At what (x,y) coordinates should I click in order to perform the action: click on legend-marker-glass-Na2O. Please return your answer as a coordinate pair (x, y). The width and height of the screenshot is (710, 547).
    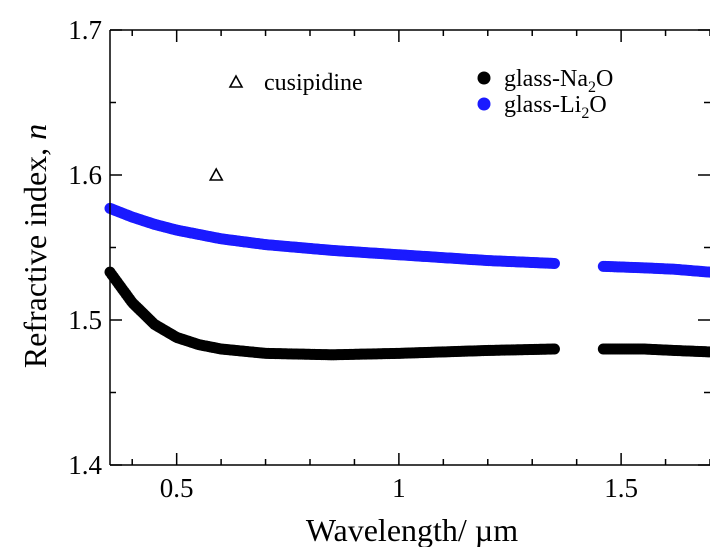
    Looking at the image, I should click on (484, 78).